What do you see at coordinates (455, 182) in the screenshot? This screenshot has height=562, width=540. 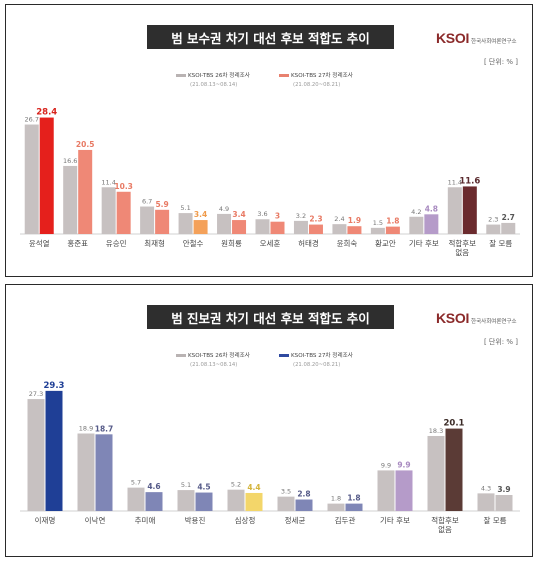 I see `data-label-series-1: 11.4` at bounding box center [455, 182].